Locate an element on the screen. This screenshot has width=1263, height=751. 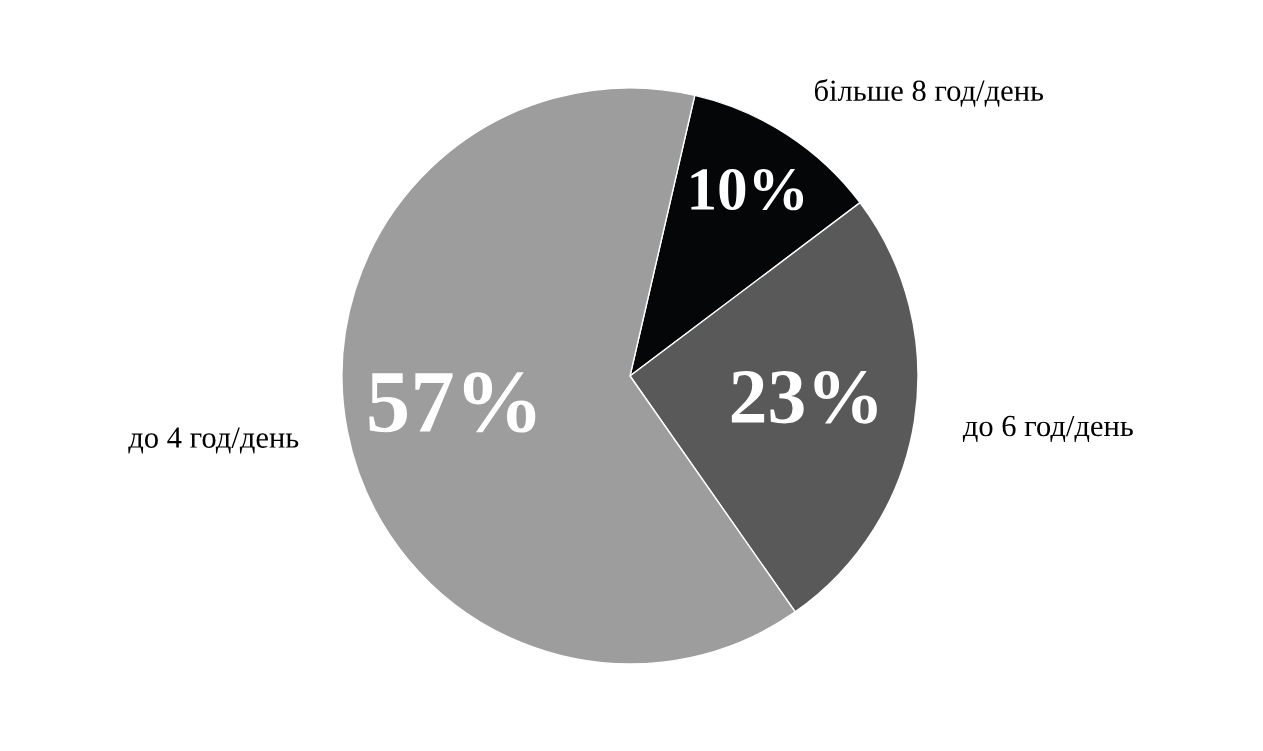
data-label: 57% is located at coordinates (452, 402).